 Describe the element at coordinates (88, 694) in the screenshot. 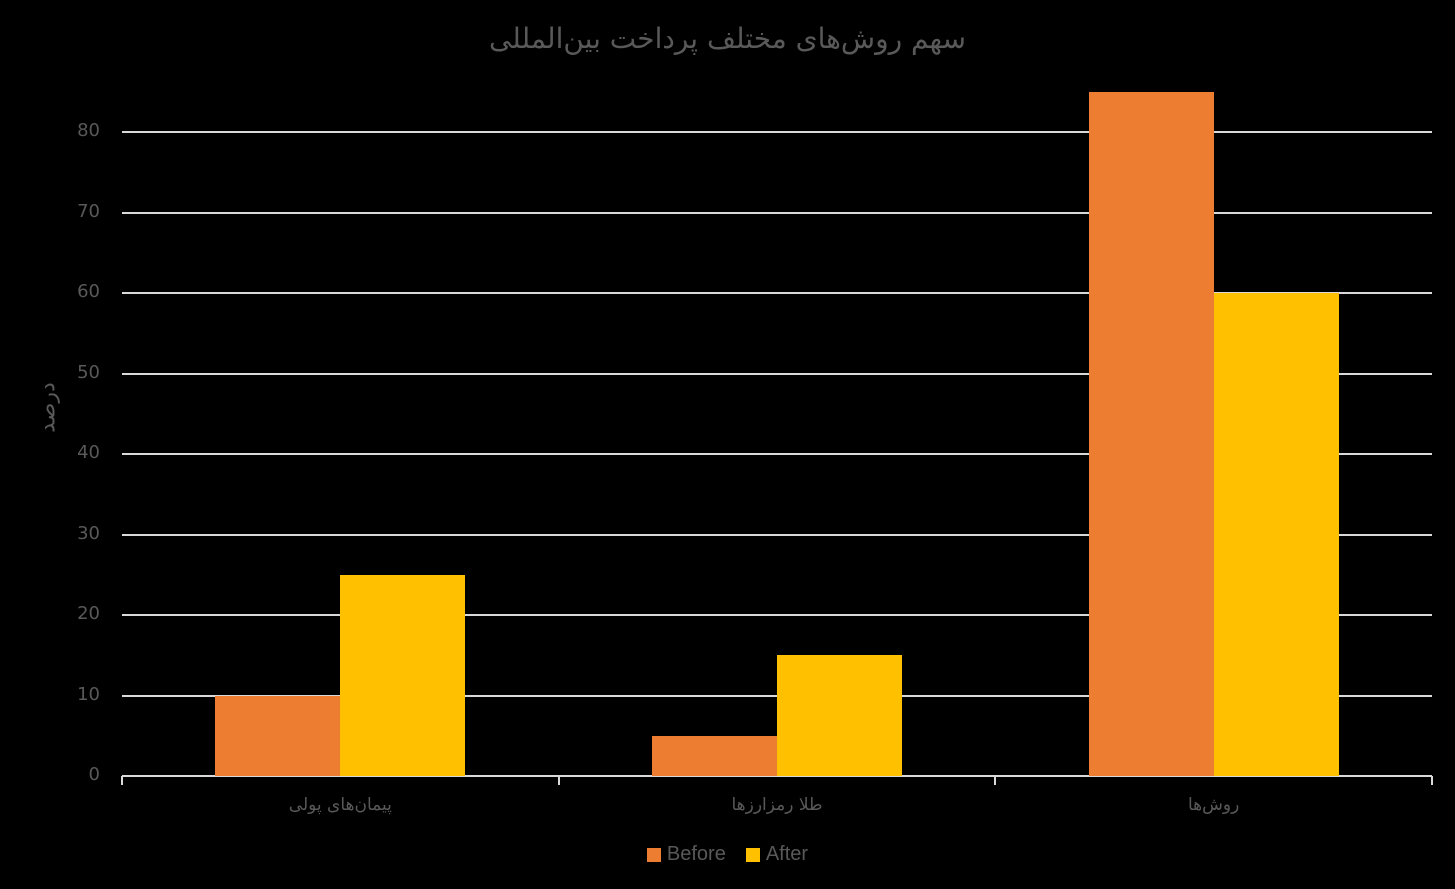

I see `y-tick-label: 10` at that location.